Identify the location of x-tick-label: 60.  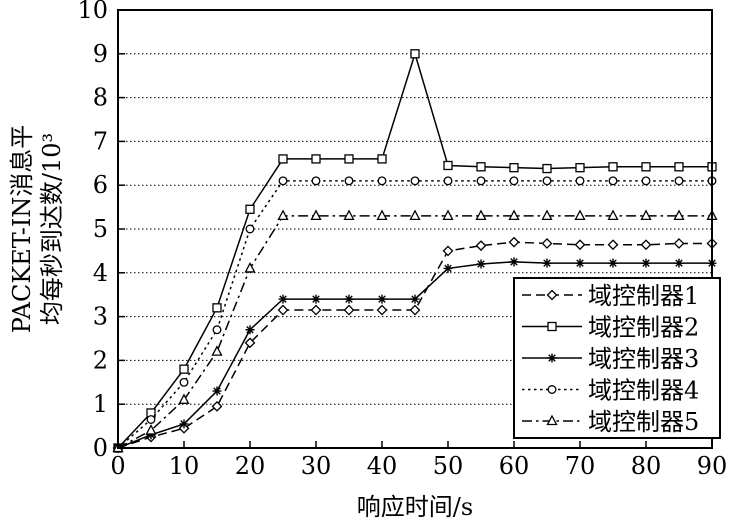
(514, 466).